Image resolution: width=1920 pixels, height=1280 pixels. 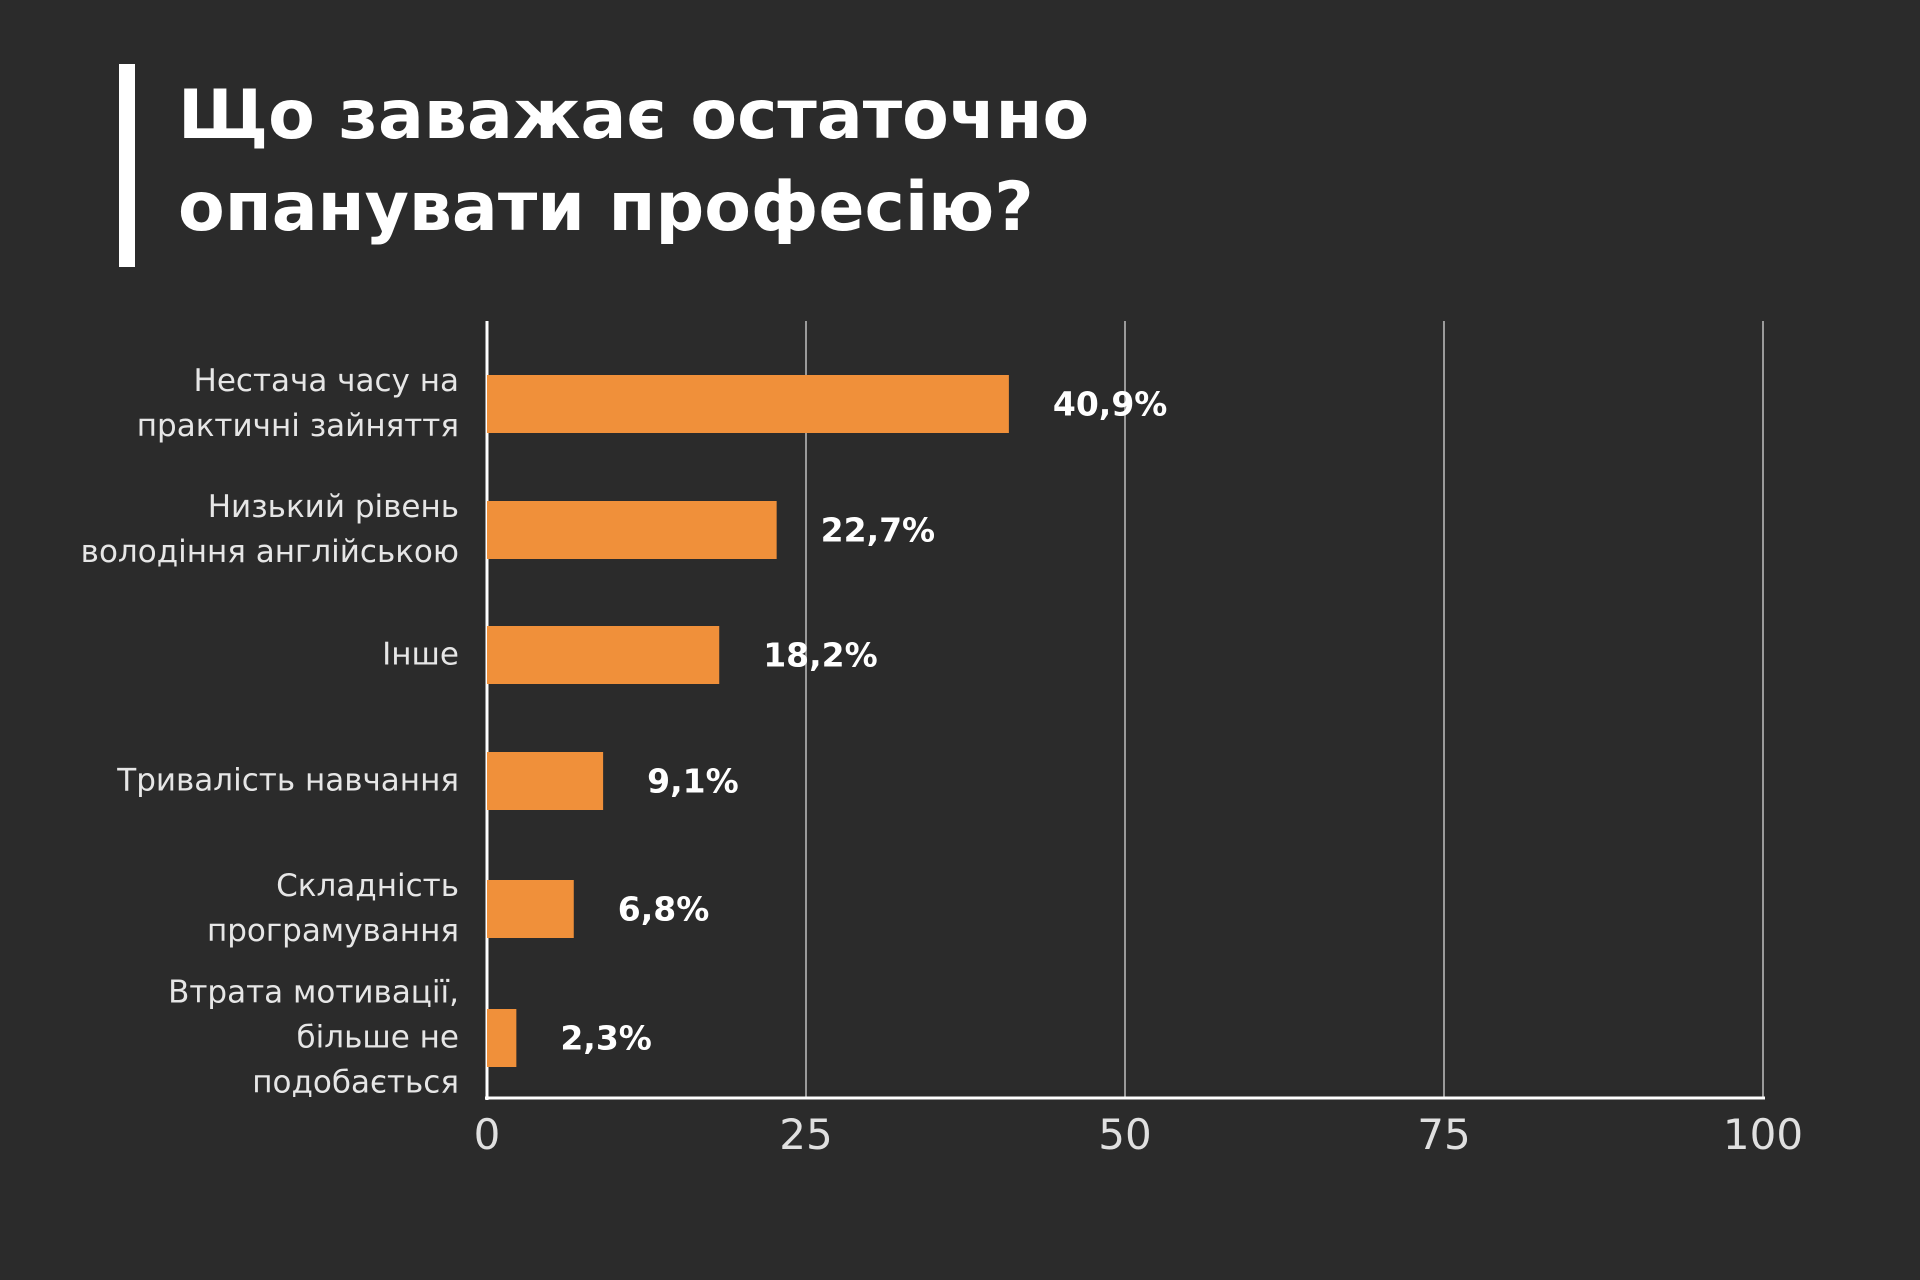 I want to click on chart-title: Що заважає остаточно опанувати професію?, so click(x=634, y=161).